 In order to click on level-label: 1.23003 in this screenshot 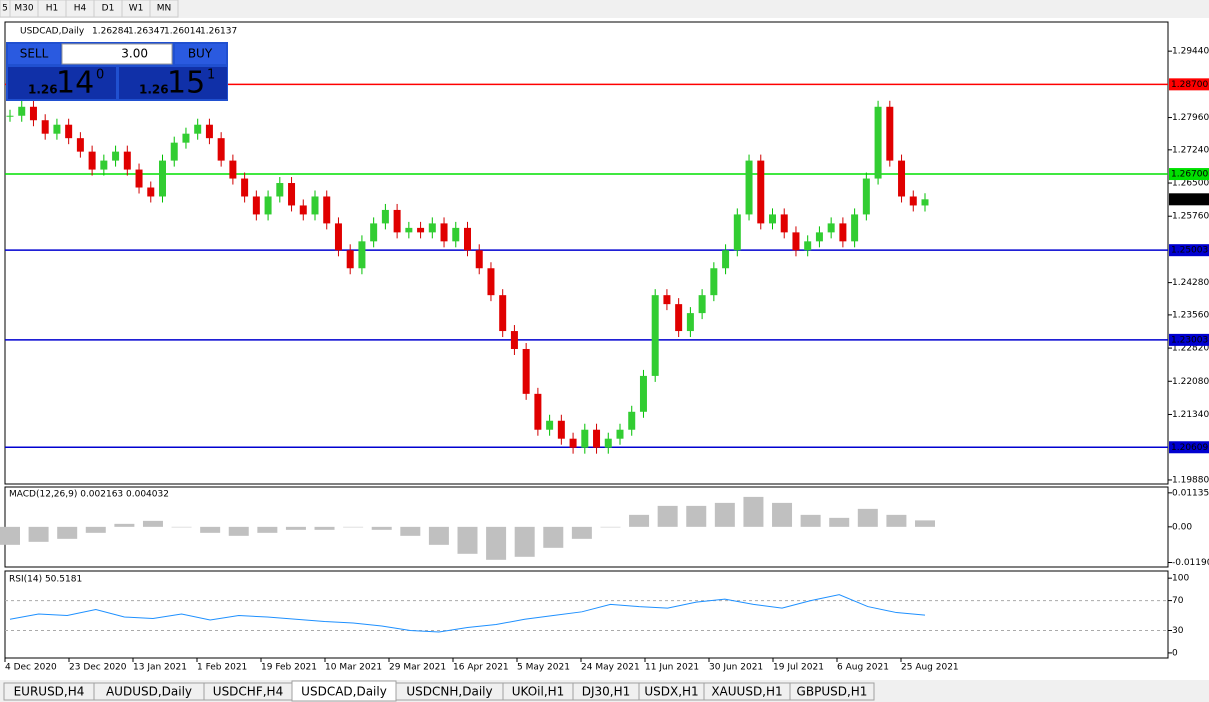, I will do `click(1189, 340)`.